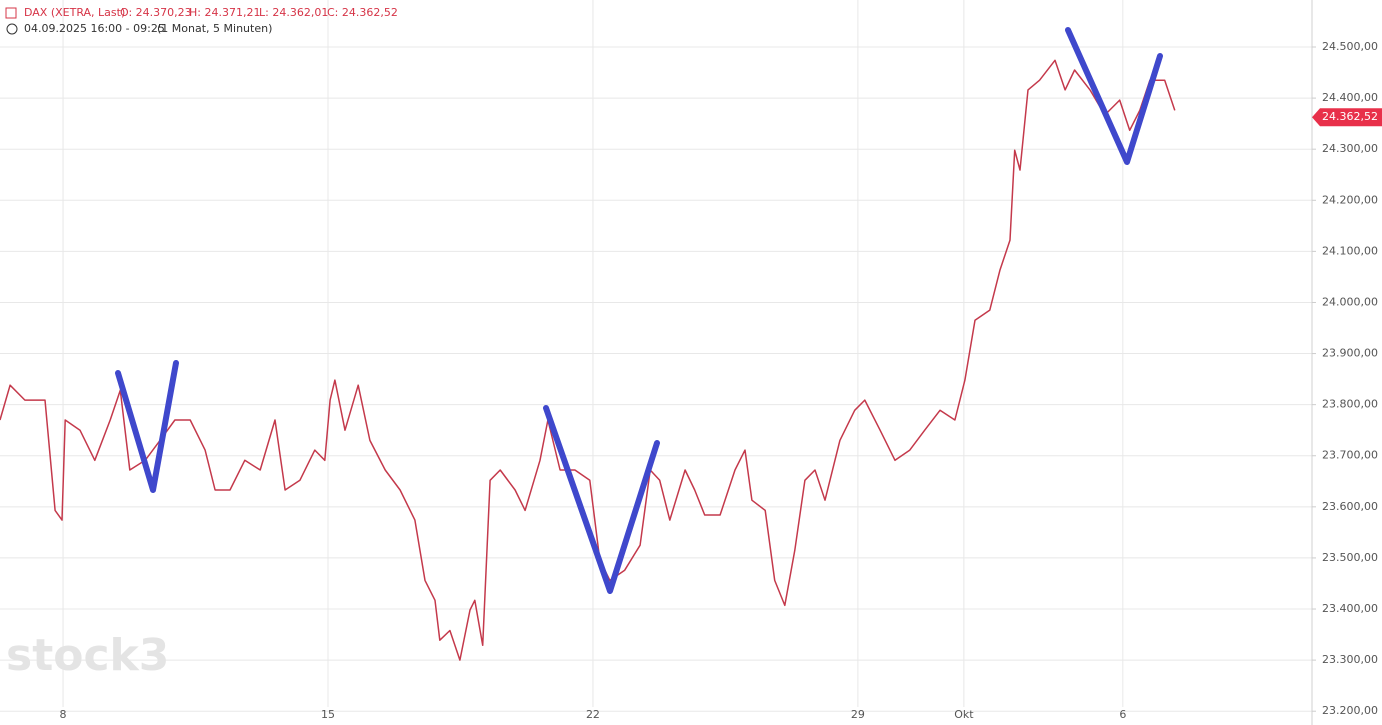 This screenshot has height=725, width=1382. Describe the element at coordinates (1350, 250) in the screenshot. I see `y-tick-label: 24.100,00` at that location.